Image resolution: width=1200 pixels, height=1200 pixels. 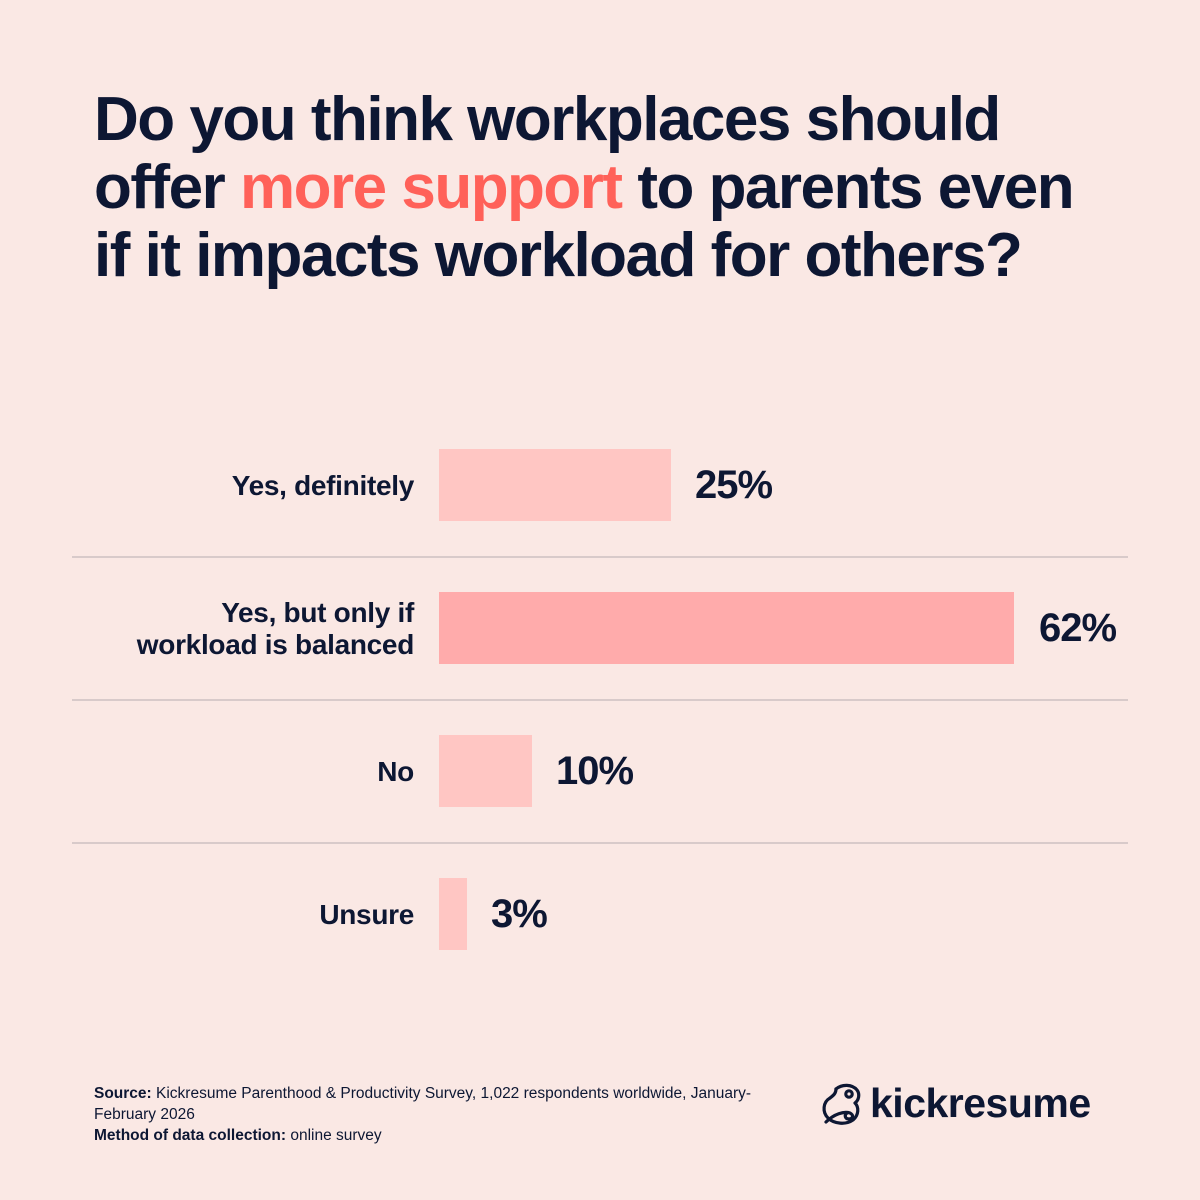 I want to click on bar-row: Yes, definitely 25%, so click(x=600, y=485).